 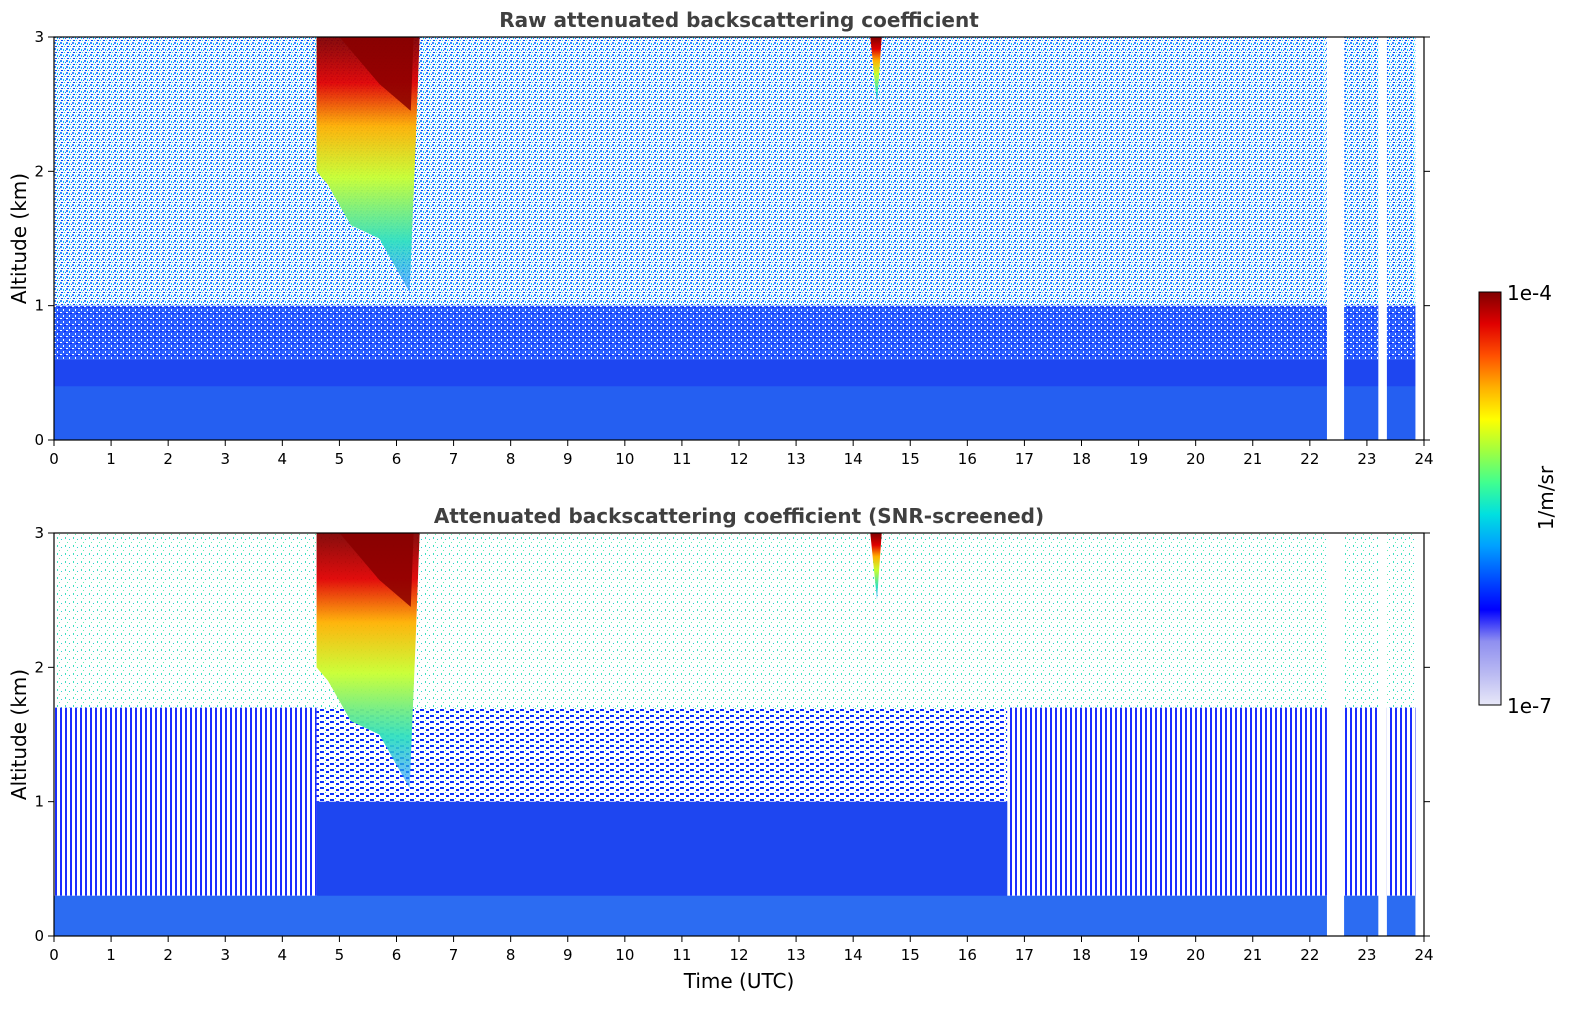 What do you see at coordinates (1215, 801) in the screenshot?
I see `stripe-region-right` at bounding box center [1215, 801].